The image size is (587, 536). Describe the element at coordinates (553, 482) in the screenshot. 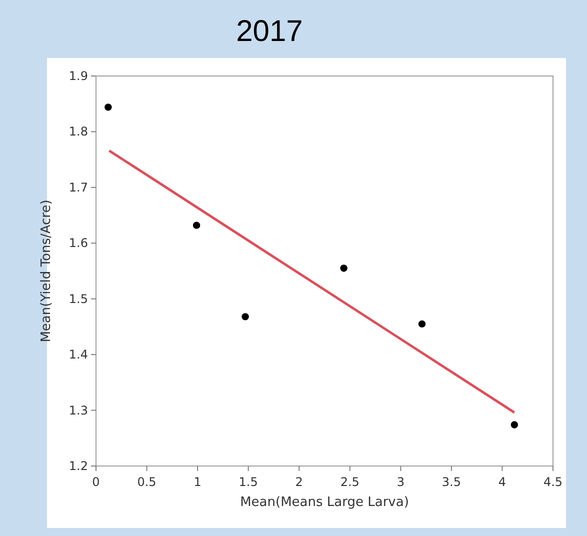

I see `x-tick-label: 4.5` at that location.